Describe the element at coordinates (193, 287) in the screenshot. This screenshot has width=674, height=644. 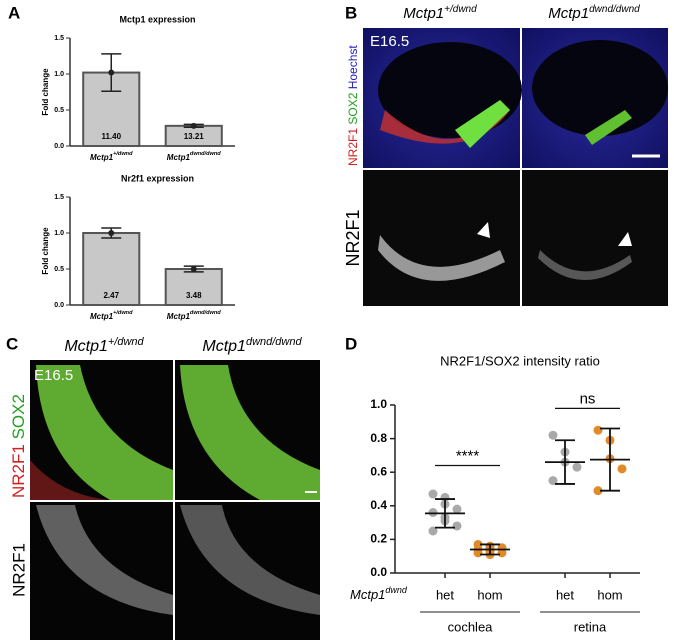
I see `bar` at that location.